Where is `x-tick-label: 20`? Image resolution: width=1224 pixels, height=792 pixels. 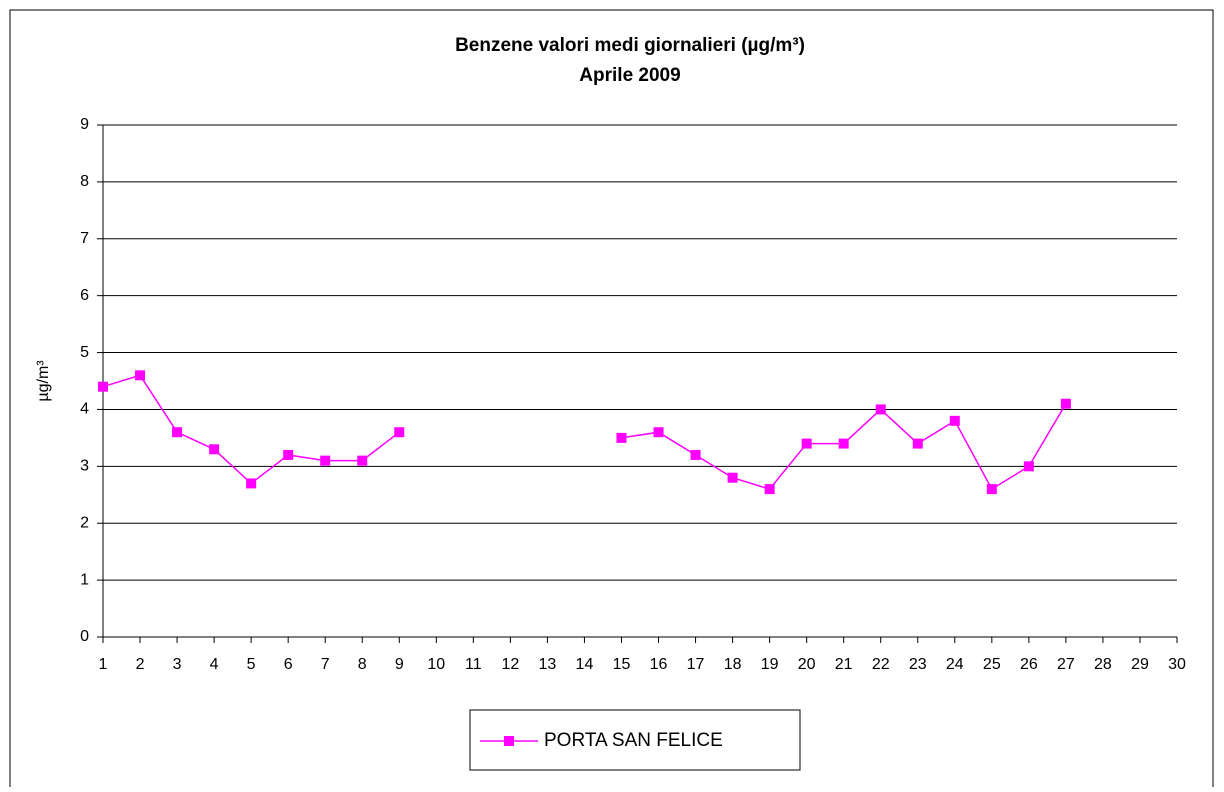
x-tick-label: 20 is located at coordinates (807, 664).